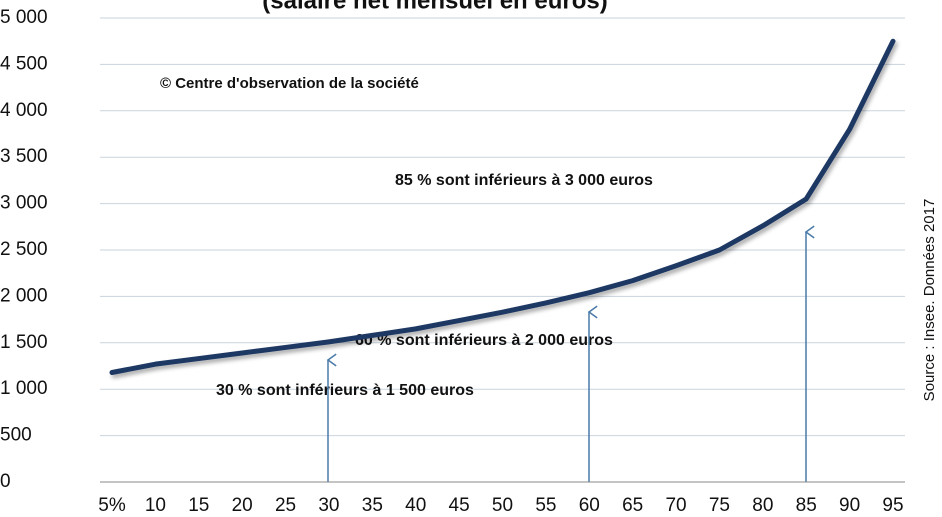 The width and height of the screenshot is (942, 517). I want to click on x-tick-label: 45, so click(459, 505).